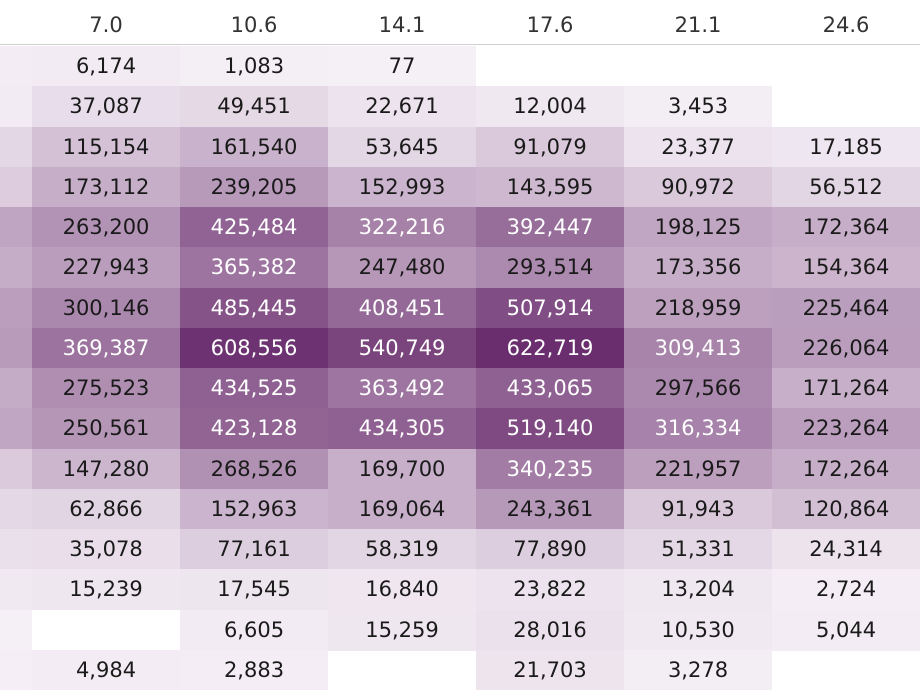  Describe the element at coordinates (106, 348) in the screenshot. I see `heatmap-cell: 369,387` at that location.